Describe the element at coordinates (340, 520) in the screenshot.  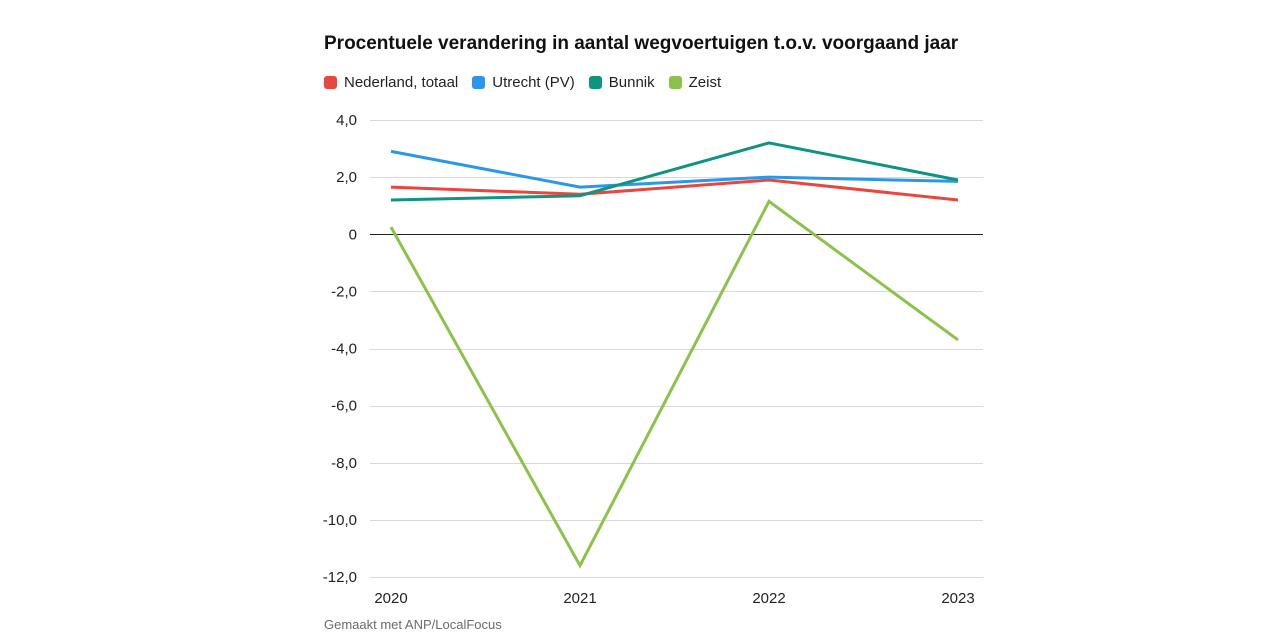
I see `y-tick-label: -10,0` at that location.